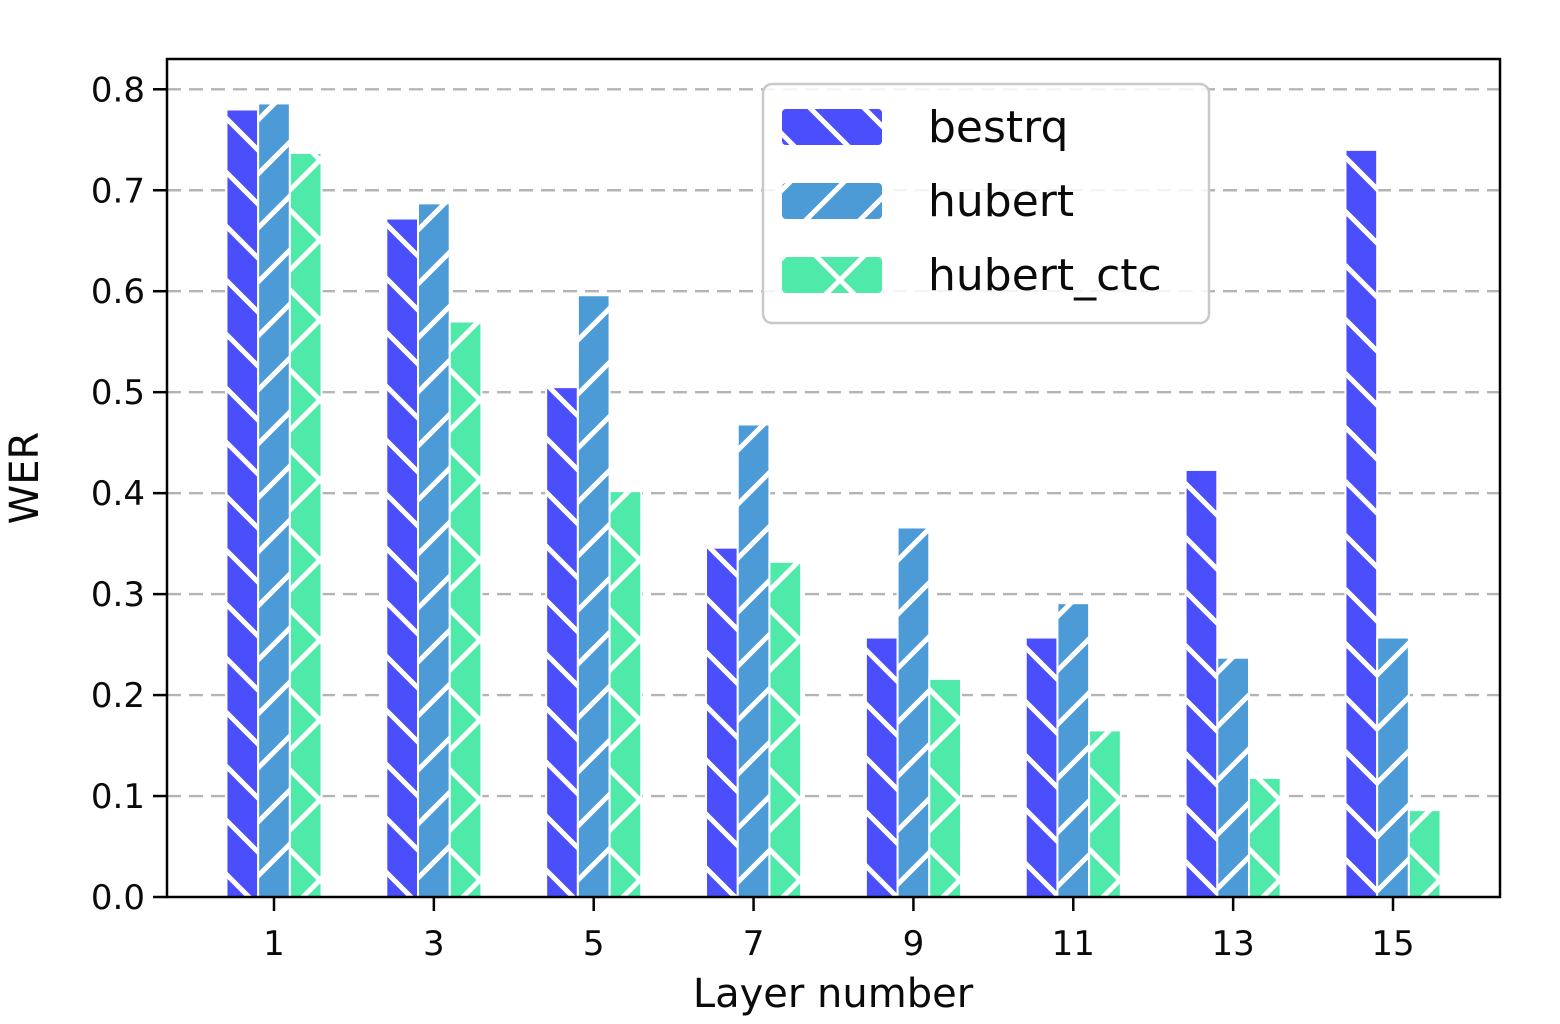 The height and width of the screenshot is (1024, 1560). I want to click on x-tick-label-11: 11, so click(1073, 944).